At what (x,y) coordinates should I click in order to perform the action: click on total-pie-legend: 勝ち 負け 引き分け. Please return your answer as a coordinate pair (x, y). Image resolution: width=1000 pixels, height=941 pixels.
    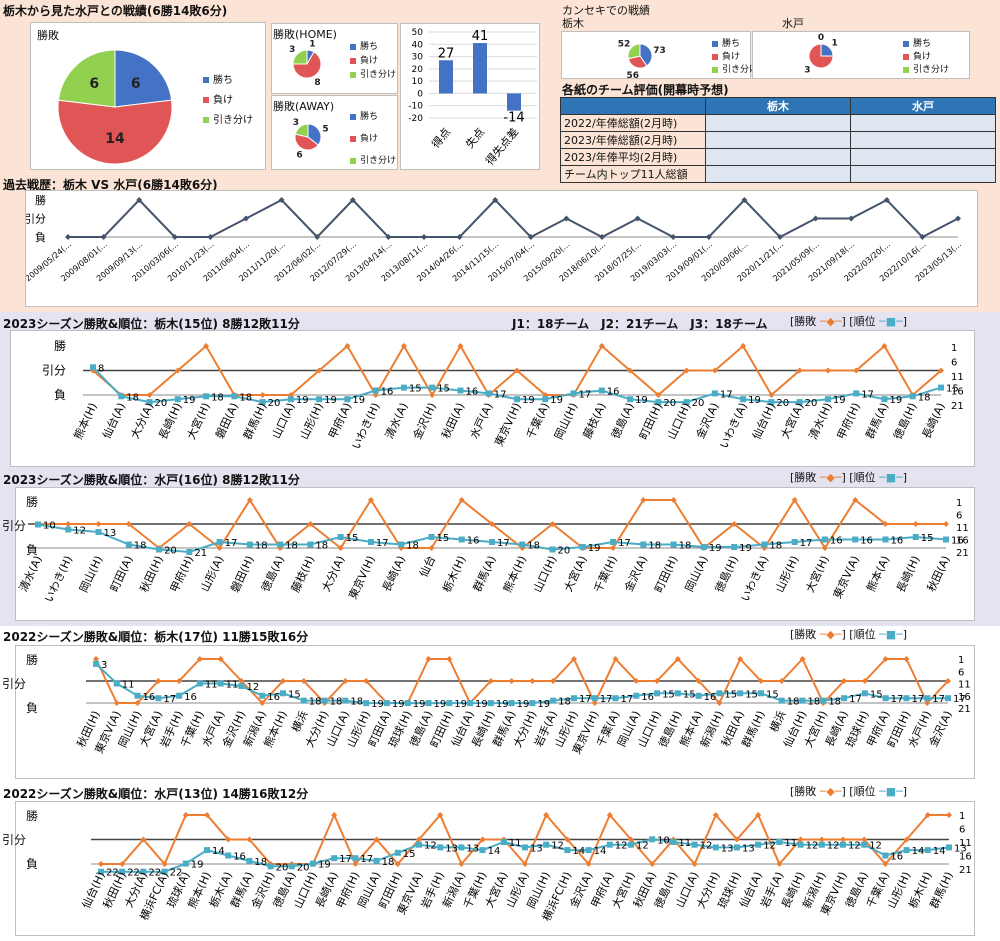
    Looking at the image, I should click on (228, 101).